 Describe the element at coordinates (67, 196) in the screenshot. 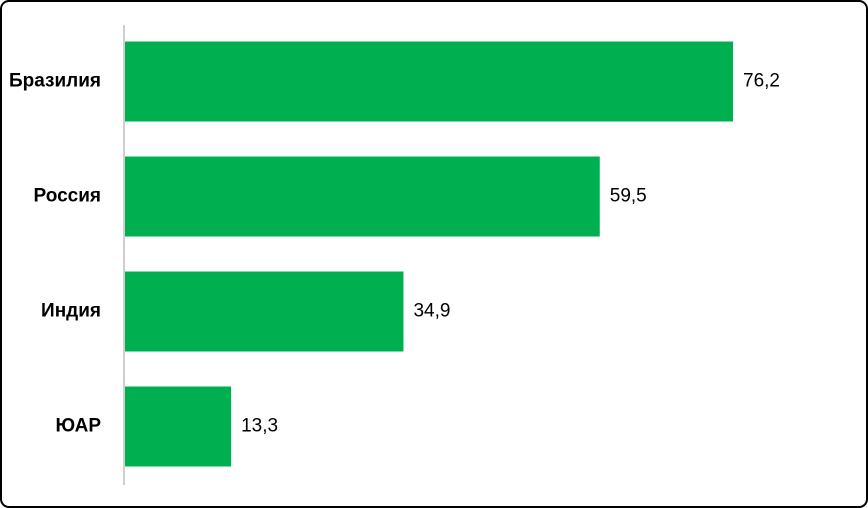

I see `category-label: Россия` at that location.